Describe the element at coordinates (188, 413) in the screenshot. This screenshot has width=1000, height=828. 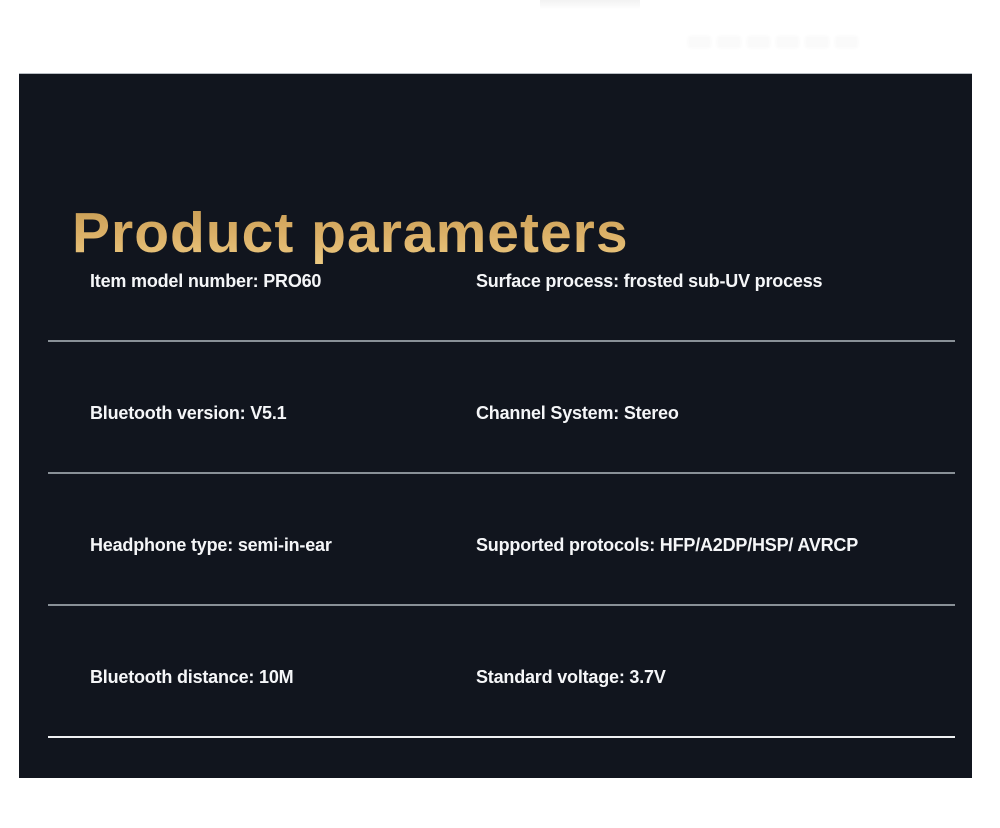
I see `parameter-left: Bluetooth version: V5.1` at that location.